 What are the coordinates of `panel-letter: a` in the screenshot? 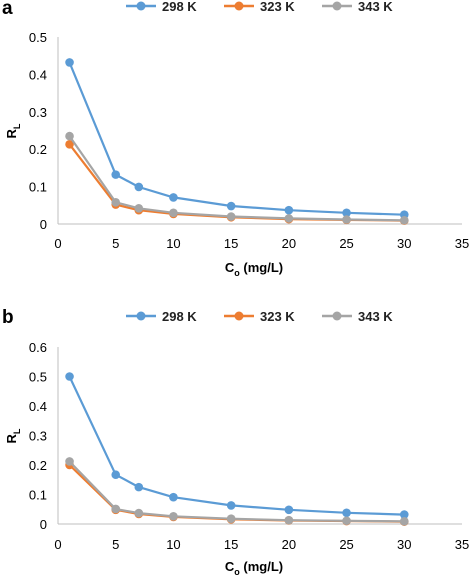 It's located at (7, 9).